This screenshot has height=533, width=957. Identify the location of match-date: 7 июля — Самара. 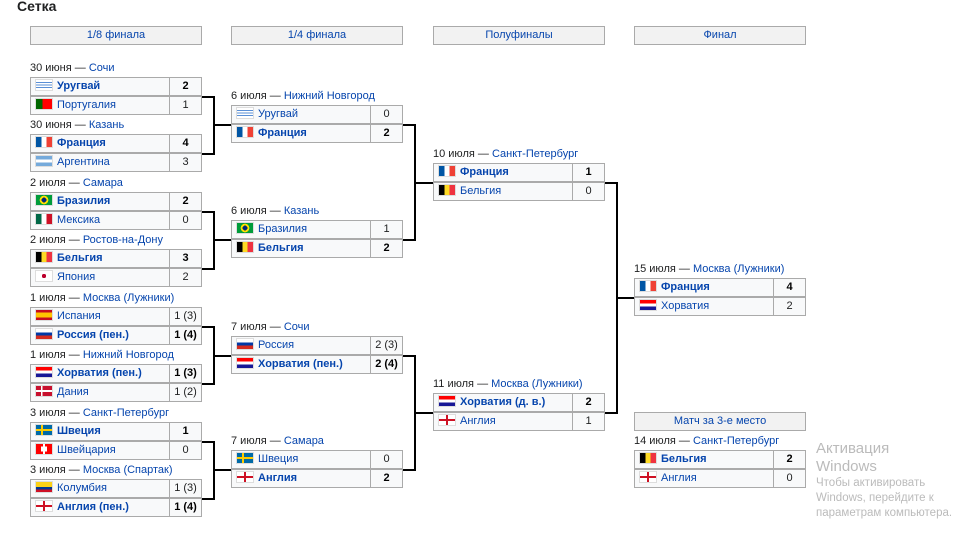
(277, 441).